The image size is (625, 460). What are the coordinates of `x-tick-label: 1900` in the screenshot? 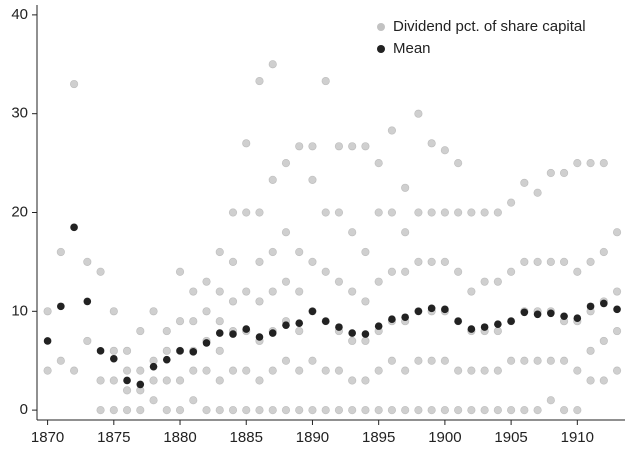 It's located at (444, 437).